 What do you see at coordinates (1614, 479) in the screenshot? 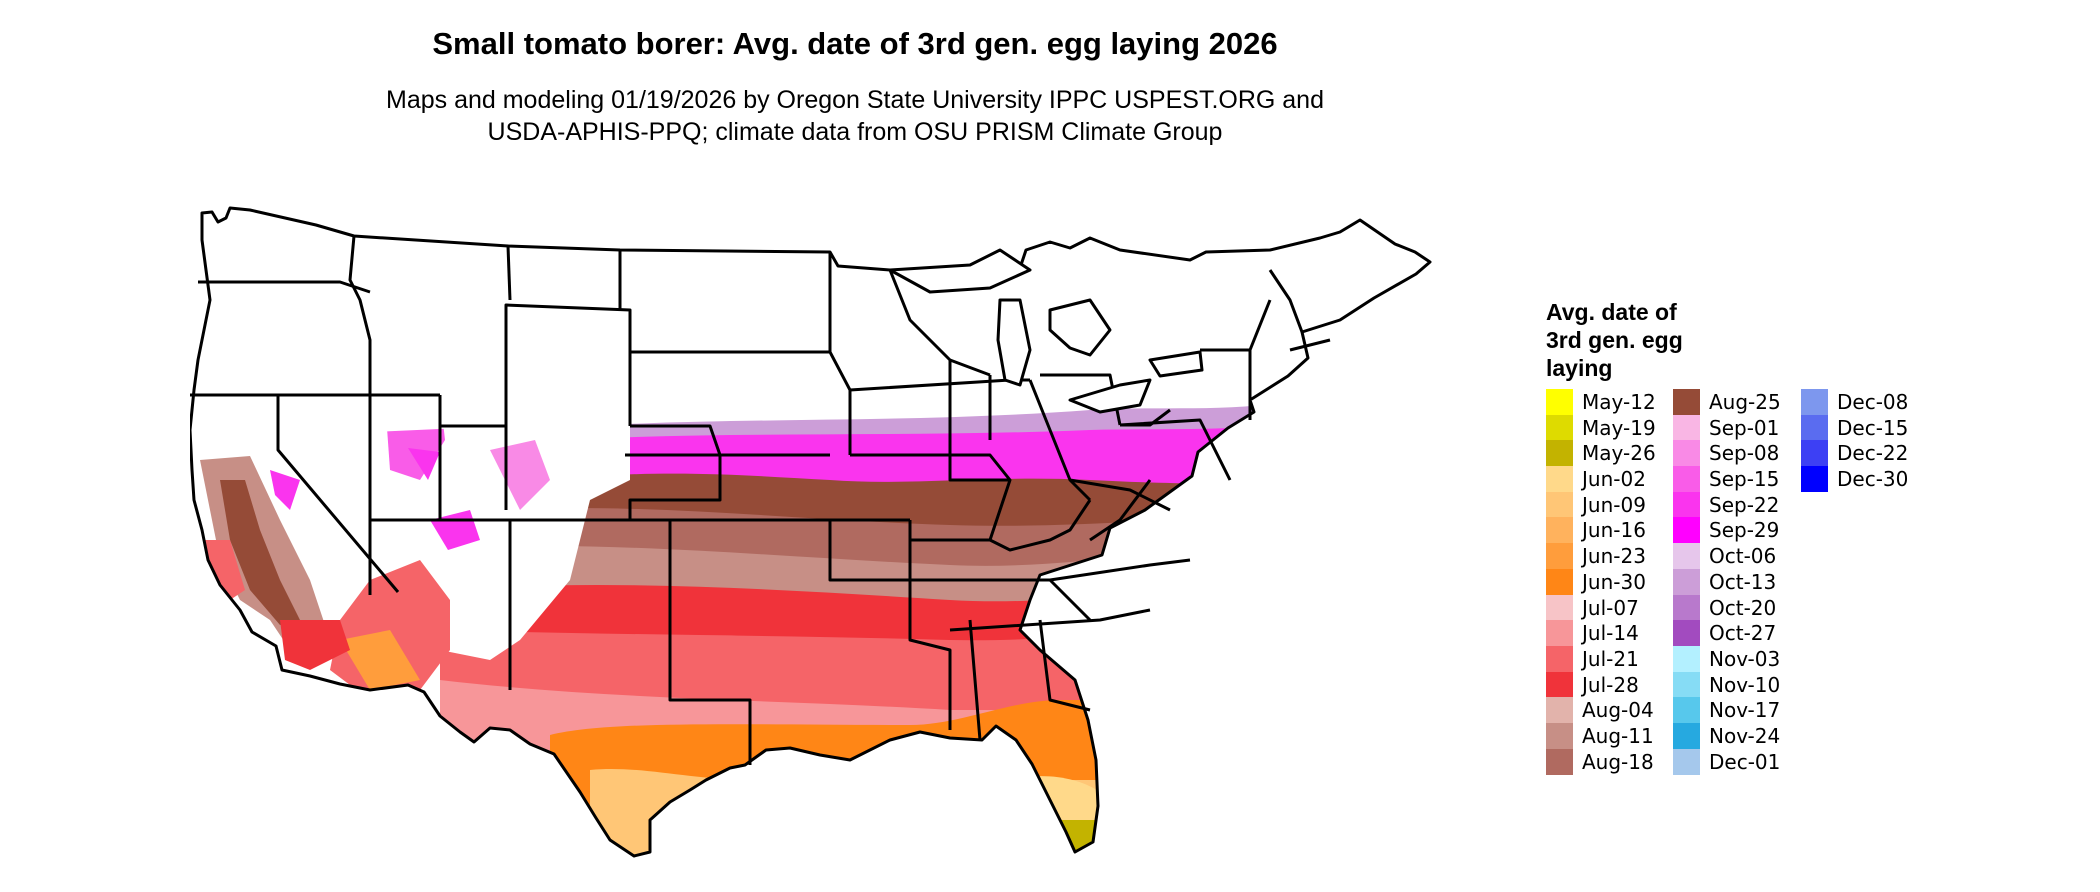
I see `legend-label: Jun-02` at bounding box center [1614, 479].